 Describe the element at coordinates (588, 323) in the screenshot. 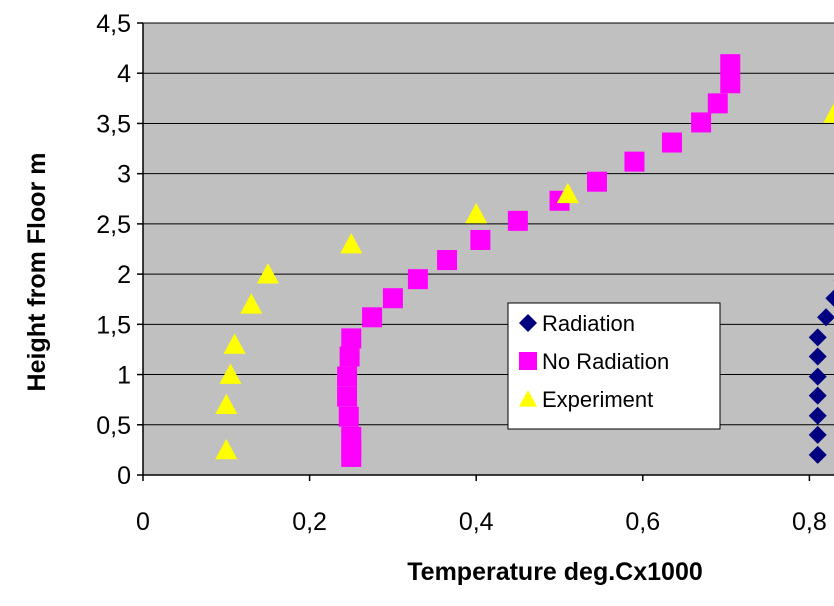

I see `legend-label: Radiation` at that location.